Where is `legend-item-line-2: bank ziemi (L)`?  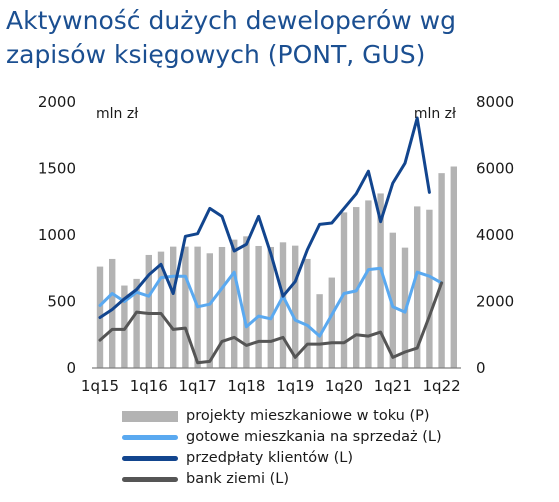
legend-item-line-2: bank ziemi (L) is located at coordinates (282, 479).